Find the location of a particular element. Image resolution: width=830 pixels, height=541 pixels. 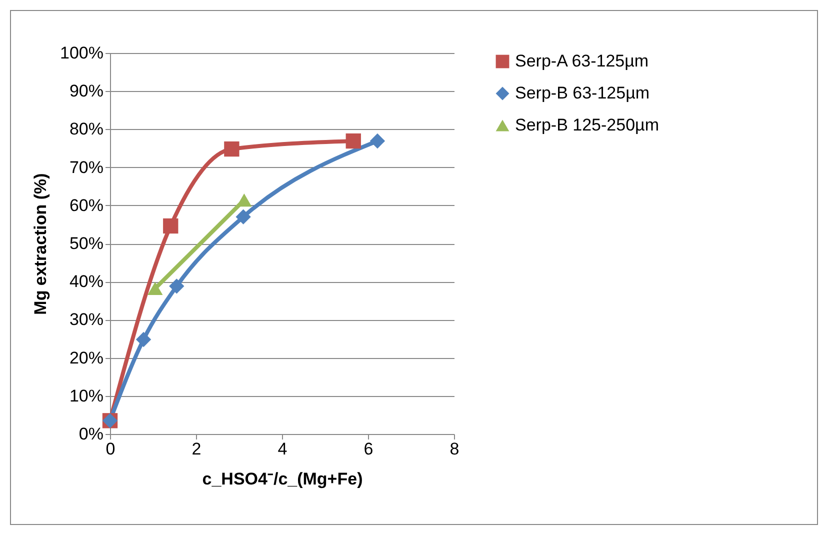

y-tick-label: 20% is located at coordinates (86, 358).